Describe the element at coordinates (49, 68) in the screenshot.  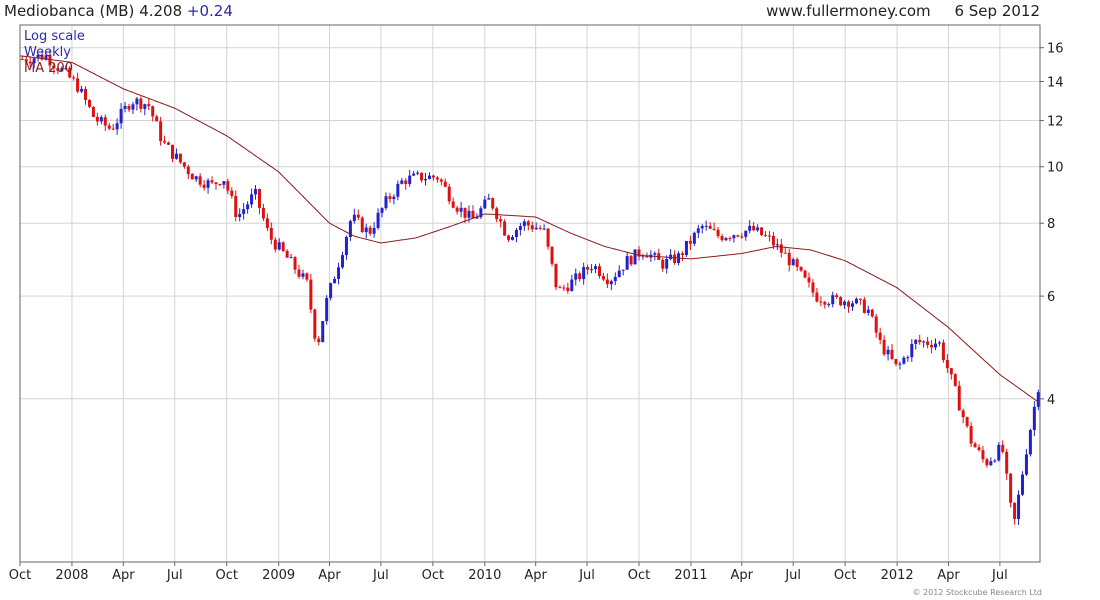
I see `legend-ma: MA 200` at that location.